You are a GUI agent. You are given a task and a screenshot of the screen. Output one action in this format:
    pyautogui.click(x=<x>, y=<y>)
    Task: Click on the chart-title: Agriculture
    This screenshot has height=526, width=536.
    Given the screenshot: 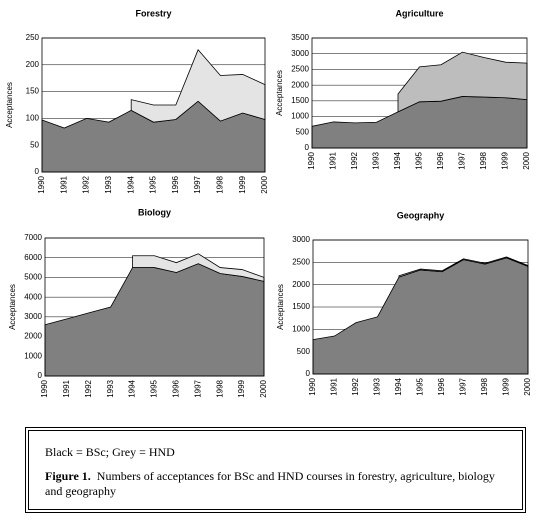 What is the action you would take?
    pyautogui.click(x=419, y=13)
    